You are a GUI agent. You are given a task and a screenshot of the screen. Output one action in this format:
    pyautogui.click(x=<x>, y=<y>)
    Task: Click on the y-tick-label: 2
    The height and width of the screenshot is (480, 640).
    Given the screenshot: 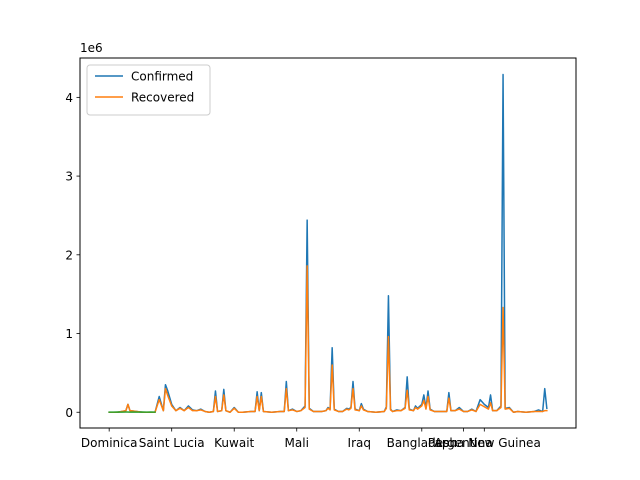 What is the action you would take?
    pyautogui.click(x=69, y=255)
    